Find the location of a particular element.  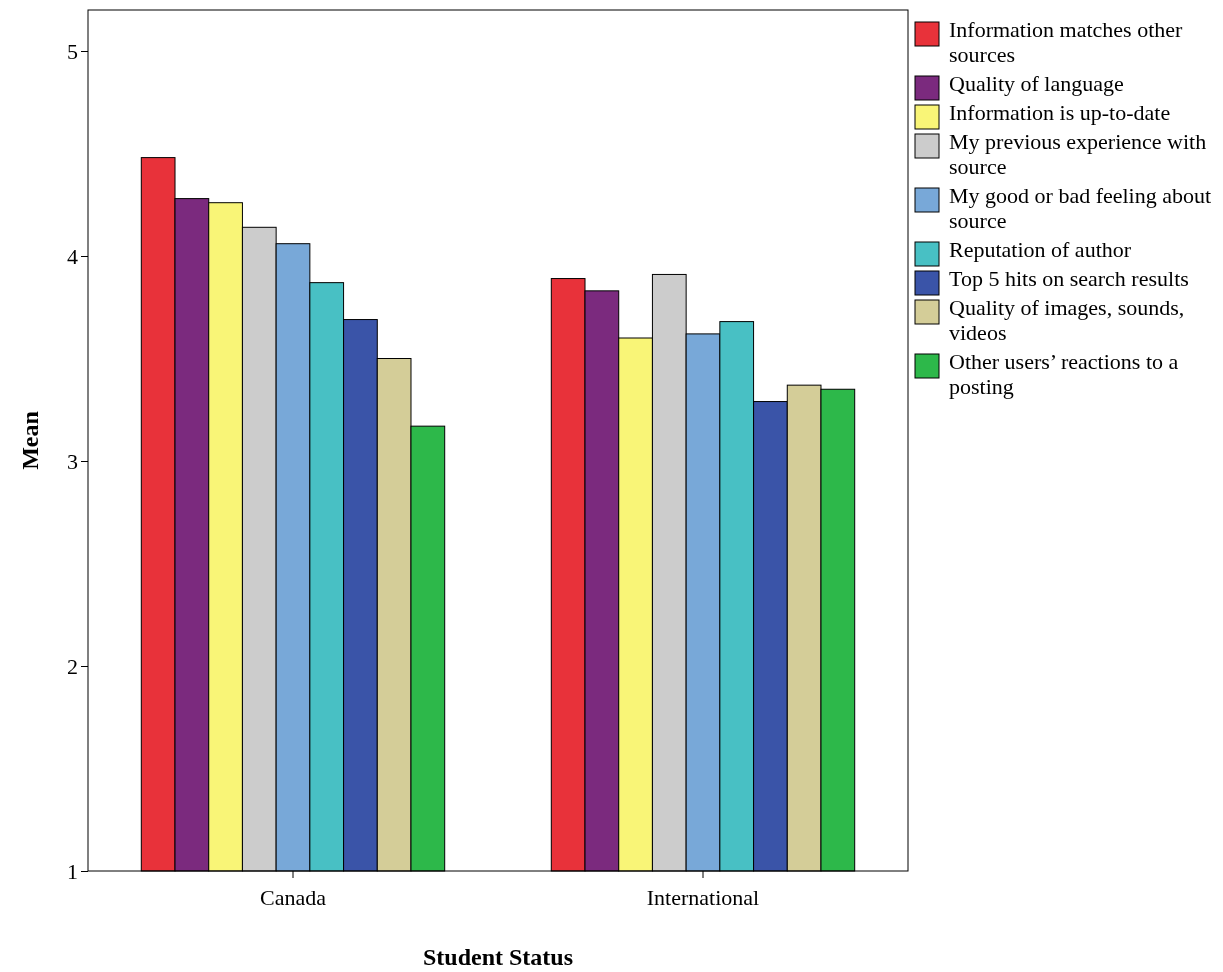

legend-label: Information matches other sources is located at coordinates (1066, 42).